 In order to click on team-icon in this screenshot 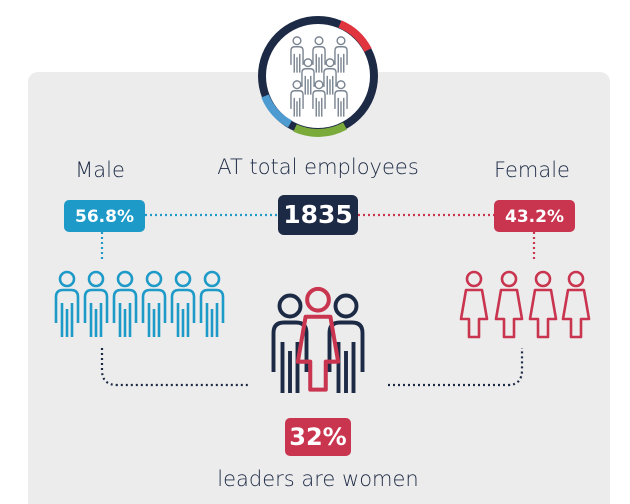, I will do `click(318, 76)`.